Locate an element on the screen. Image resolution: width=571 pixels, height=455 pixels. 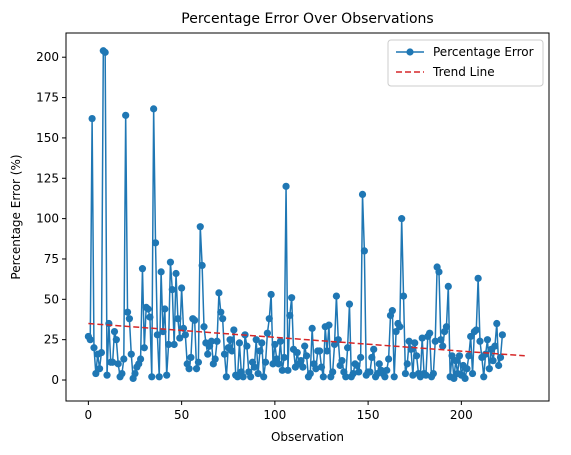
x-tick-label-150: 150 is located at coordinates (368, 415).